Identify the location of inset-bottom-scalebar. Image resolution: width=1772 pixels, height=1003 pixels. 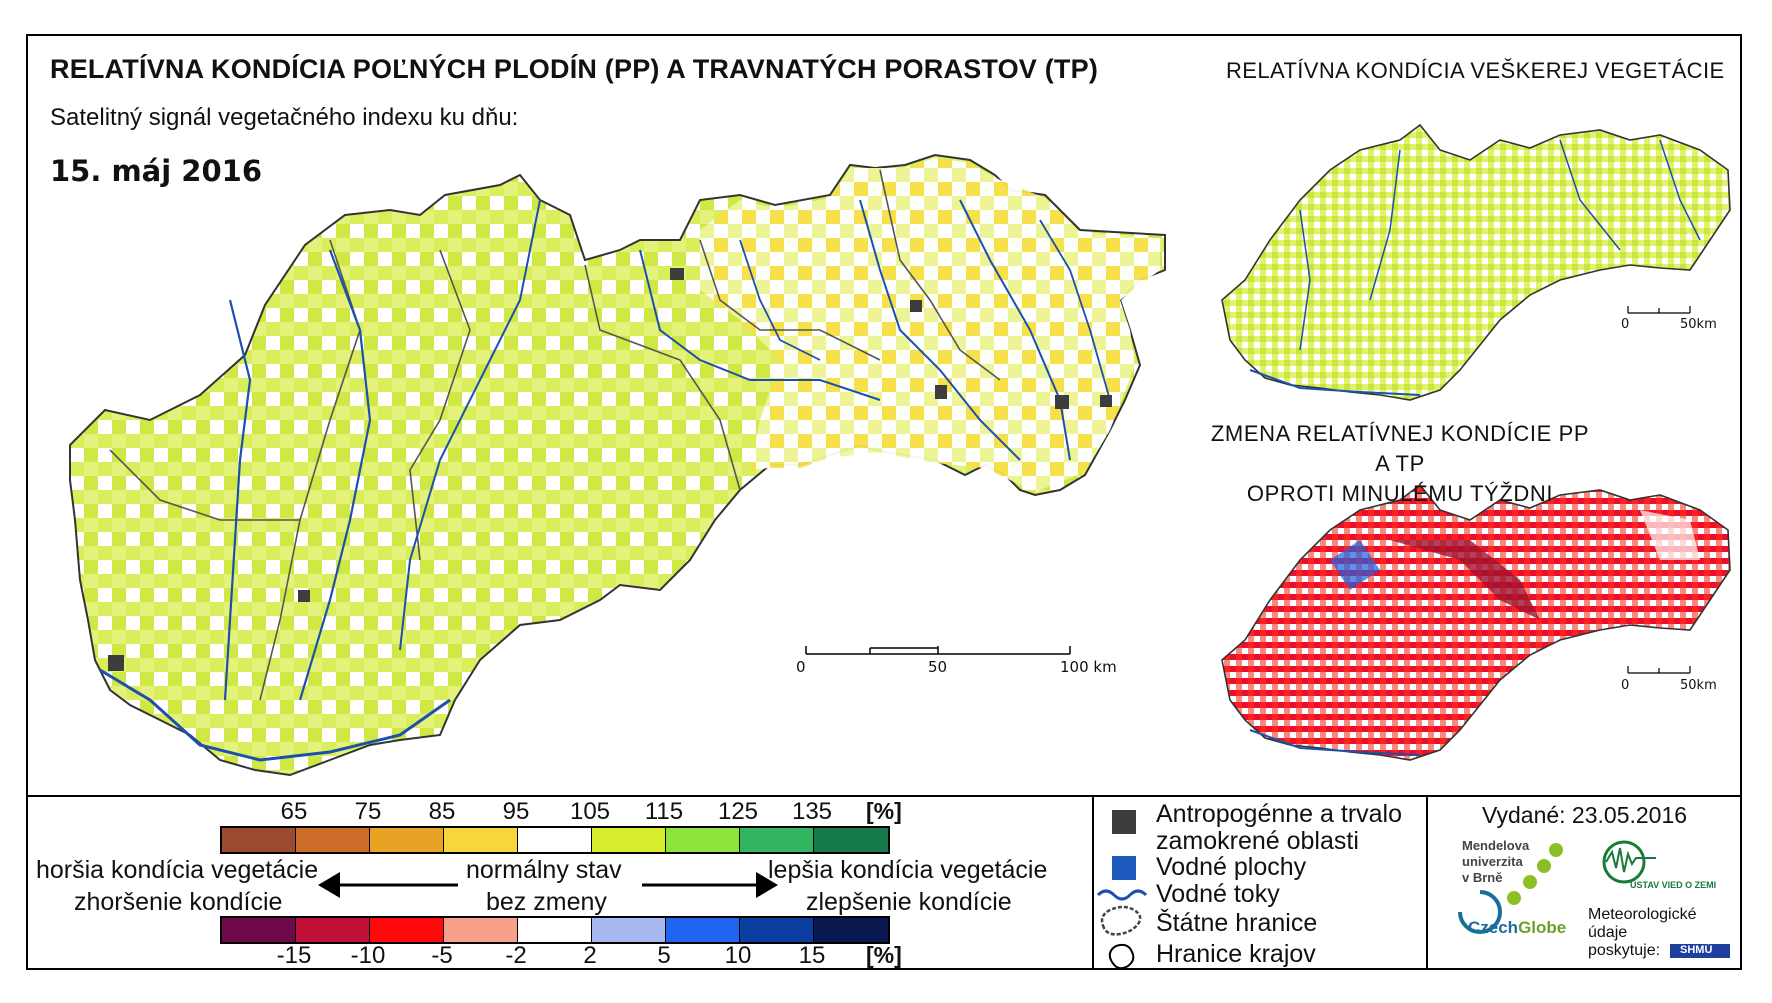
(1659, 670).